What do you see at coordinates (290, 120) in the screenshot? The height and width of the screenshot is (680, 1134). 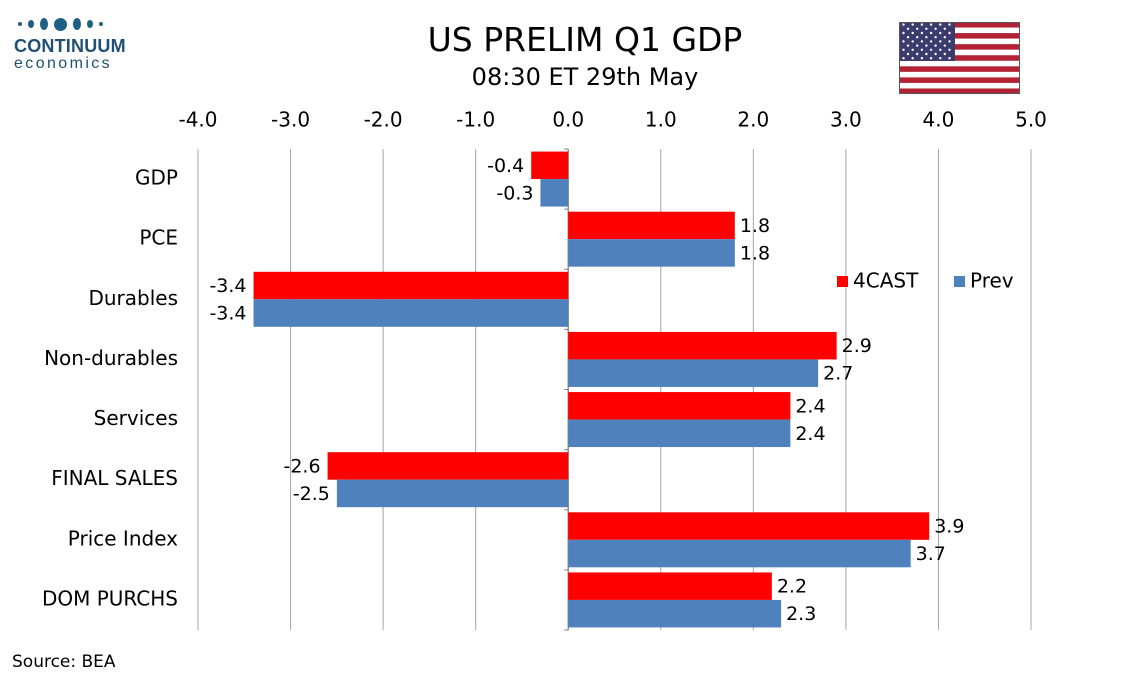 I see `x-tick-label: -3.0` at bounding box center [290, 120].